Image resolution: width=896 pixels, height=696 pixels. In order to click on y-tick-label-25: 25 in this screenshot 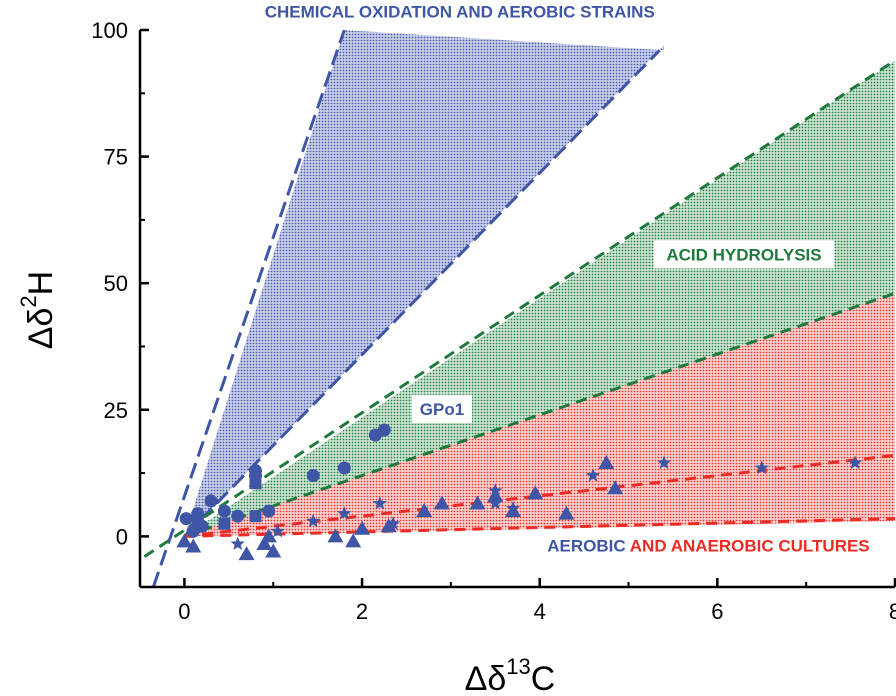, I will do `click(116, 410)`.